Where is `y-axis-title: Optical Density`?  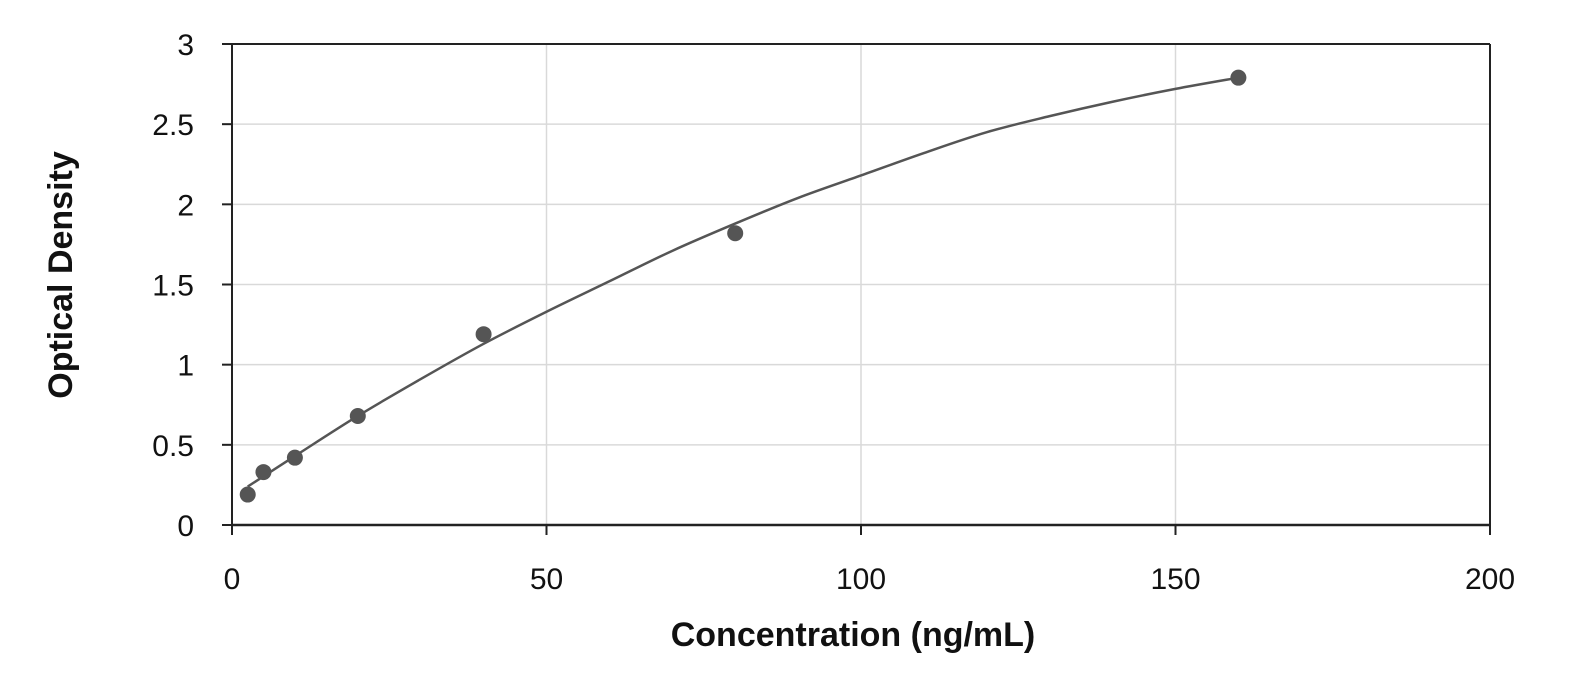
y-axis-title: Optical Density is located at coordinates (61, 275).